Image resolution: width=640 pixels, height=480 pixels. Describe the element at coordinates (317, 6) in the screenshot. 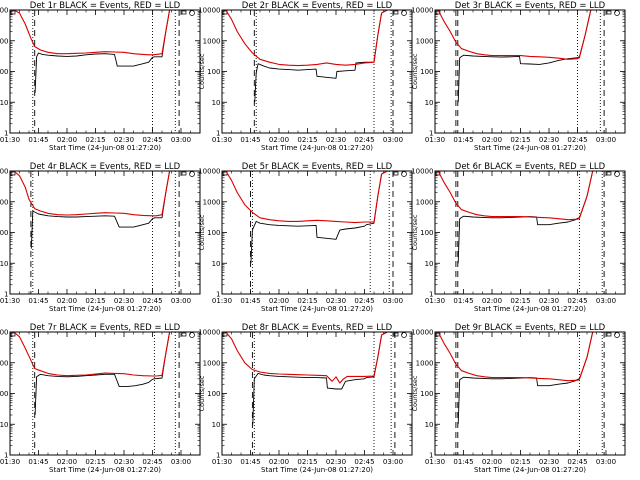

I see `panel-title: Det 2r BLACK = Events, RED = LLD` at that location.